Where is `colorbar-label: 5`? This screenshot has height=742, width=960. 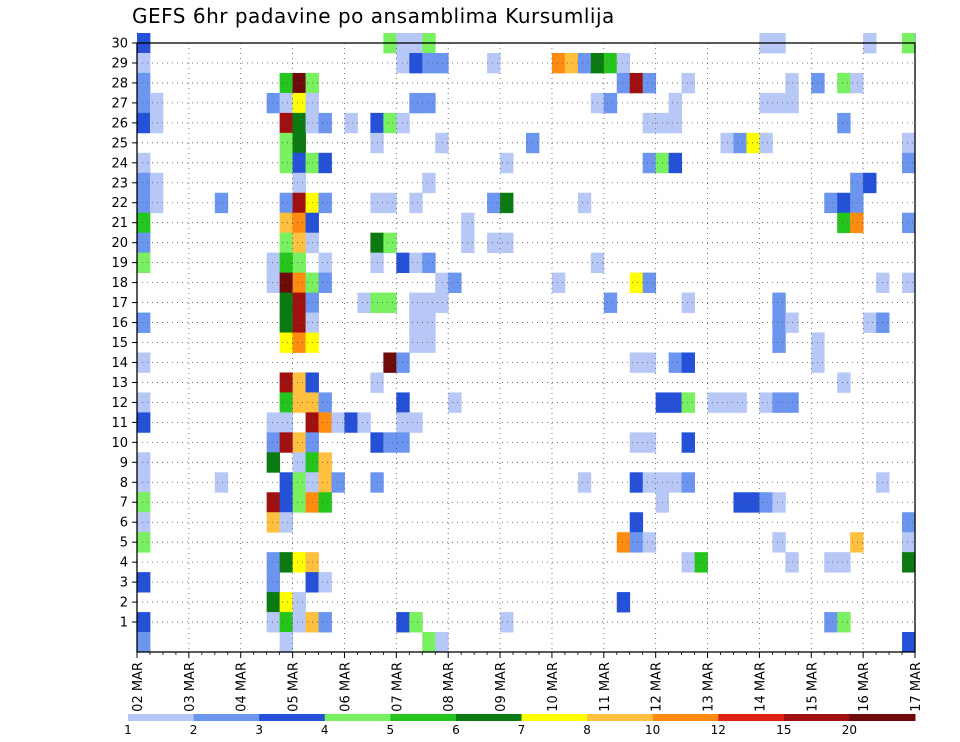
colorbar-label: 5 is located at coordinates (391, 730).